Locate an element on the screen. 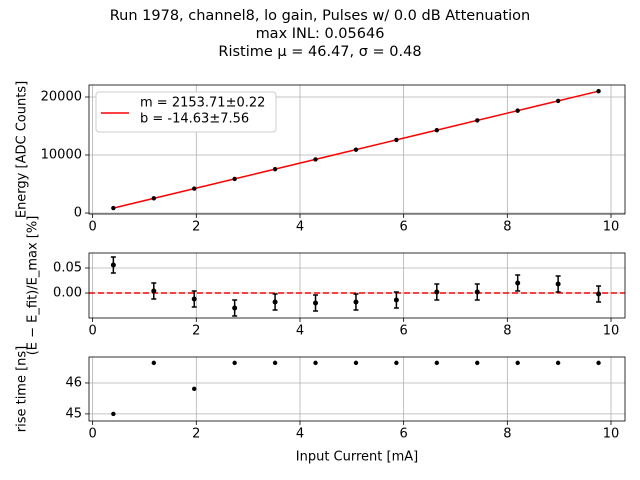 This screenshot has width=640, height=480. y-tick-label: 0 is located at coordinates (78, 213).